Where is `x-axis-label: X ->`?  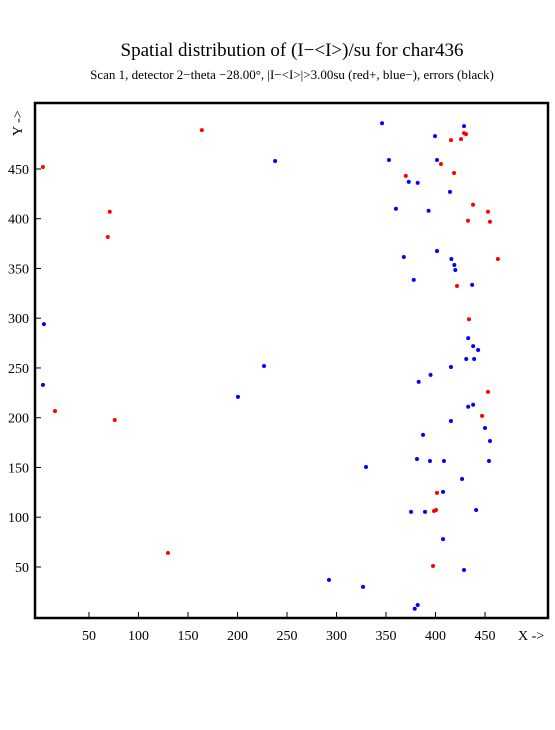
x-axis-label: X -> is located at coordinates (531, 636).